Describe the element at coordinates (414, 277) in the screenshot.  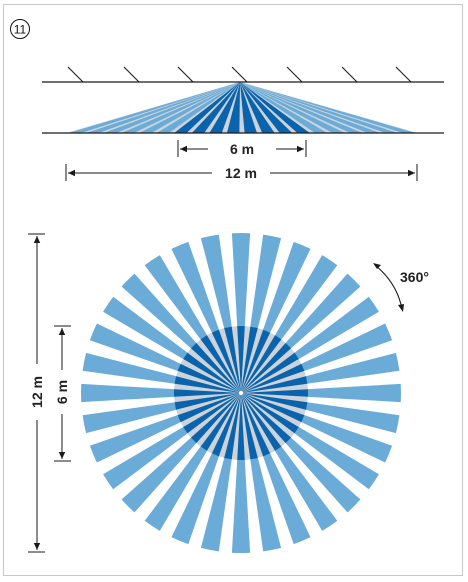
I see `rotation-label: 360°` at that location.